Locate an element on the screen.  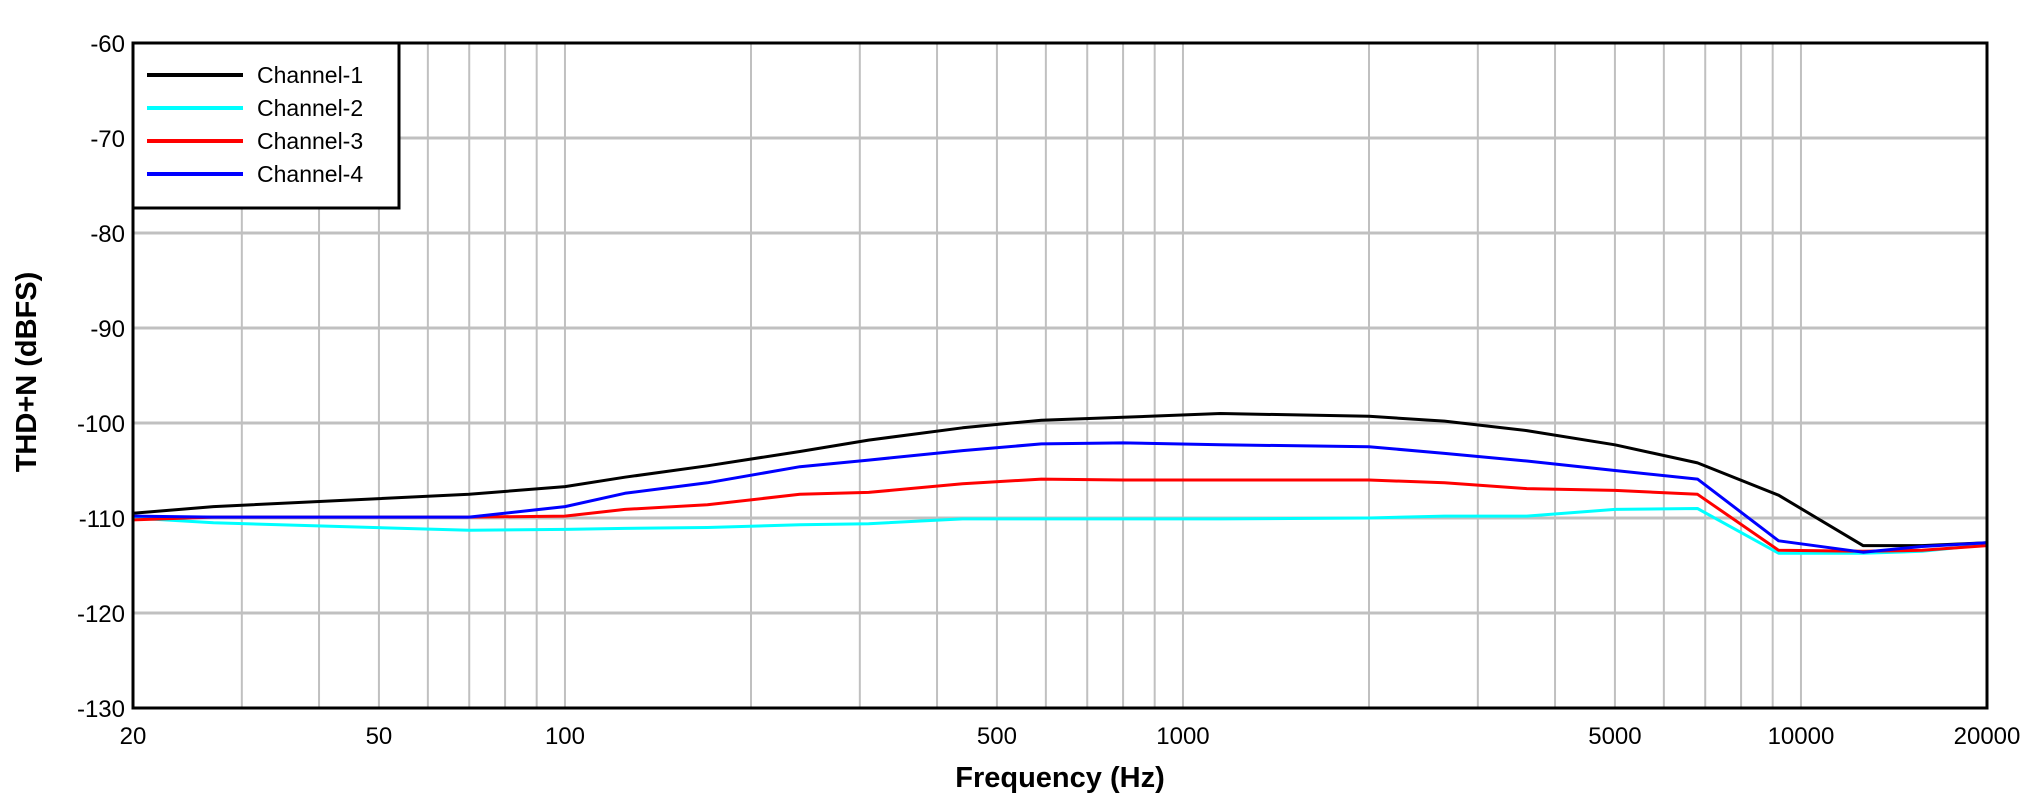
x-tick-label: 500 is located at coordinates (997, 736).